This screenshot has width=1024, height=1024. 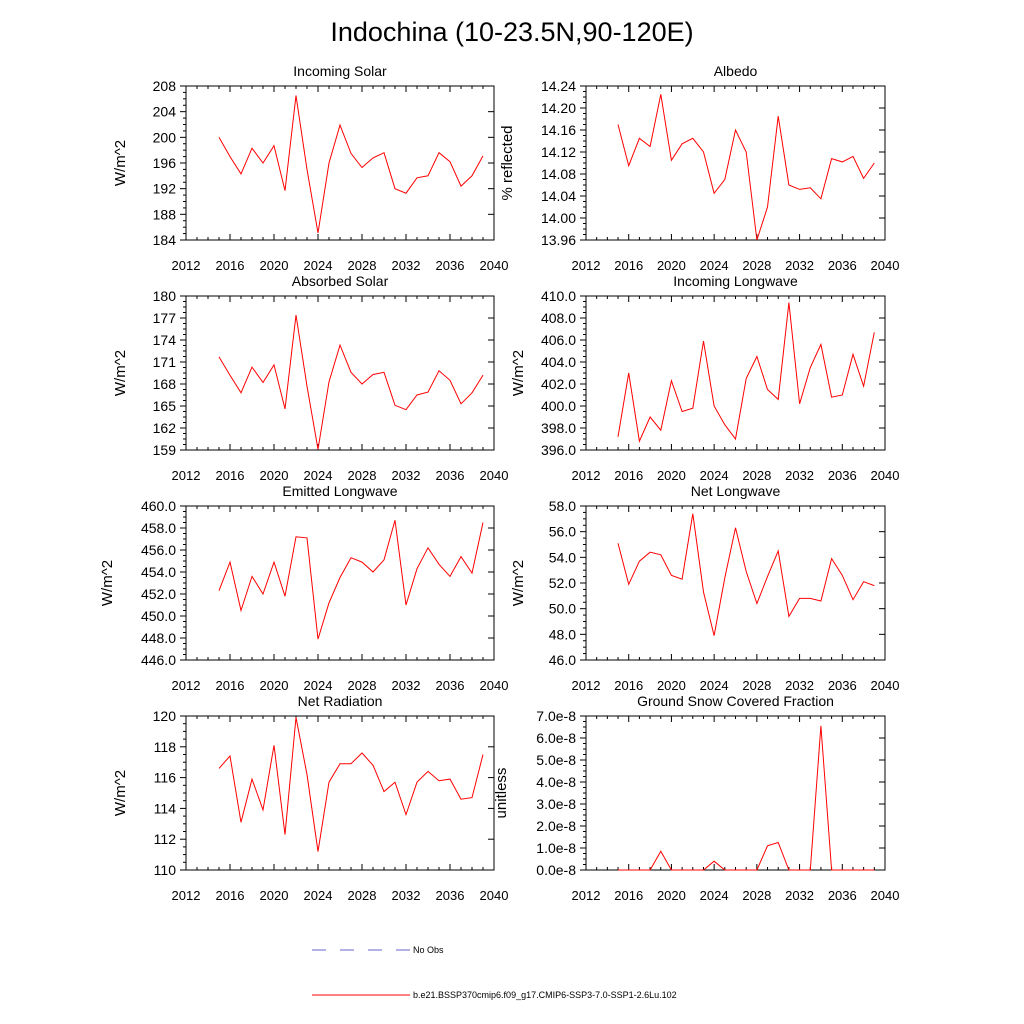 I want to click on panel-title: Net Longwave, so click(x=736, y=491).